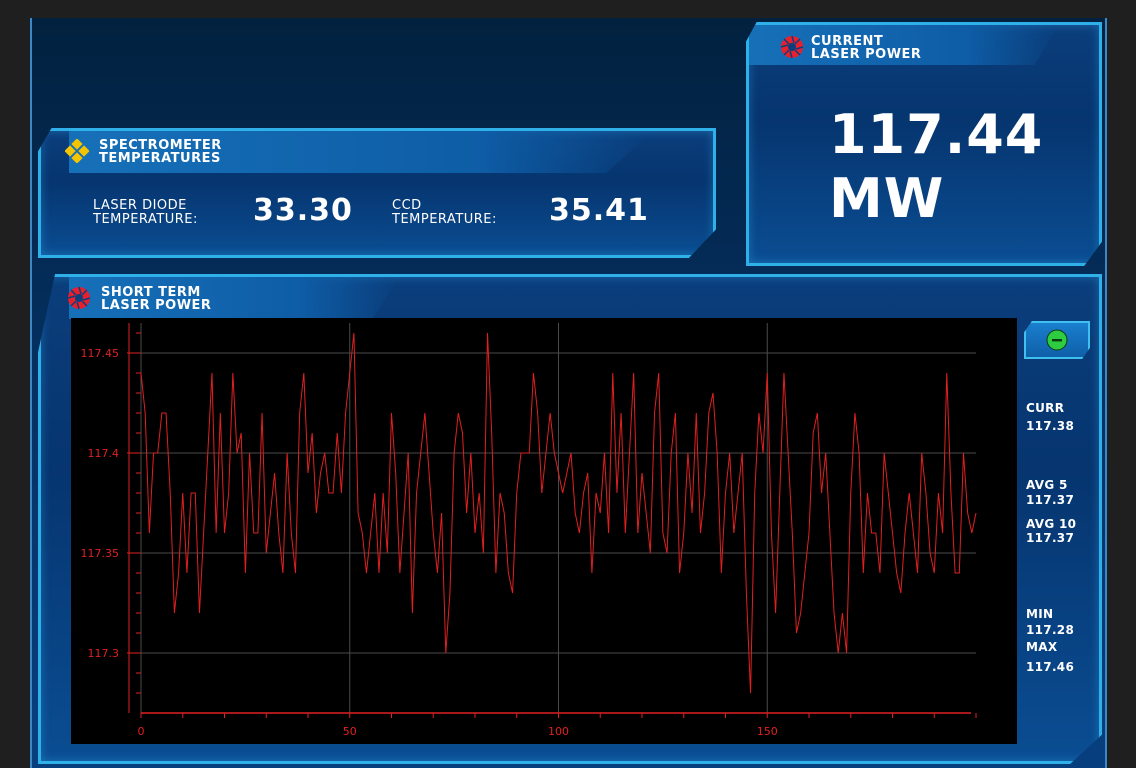 The width and height of the screenshot is (1136, 768). What do you see at coordinates (1050, 426) in the screenshot?
I see `curr-value: 117.38` at bounding box center [1050, 426].